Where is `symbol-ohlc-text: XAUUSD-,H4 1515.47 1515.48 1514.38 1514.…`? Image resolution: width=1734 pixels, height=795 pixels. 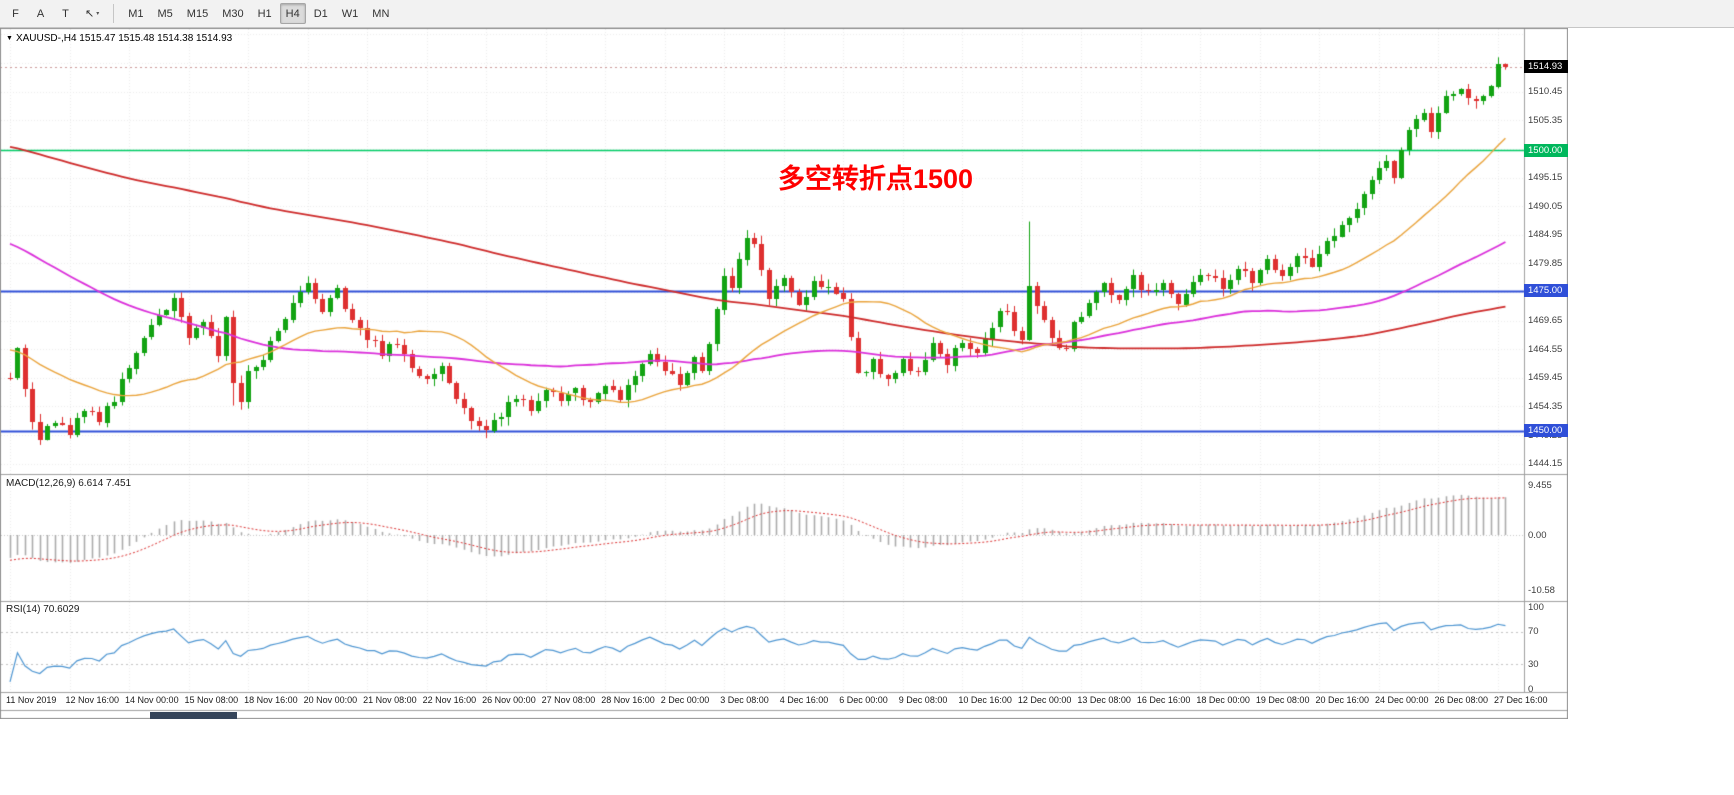
symbol-ohlc-text: XAUUSD-,H4 1515.47 1515.48 1514.38 1514.… is located at coordinates (124, 38).